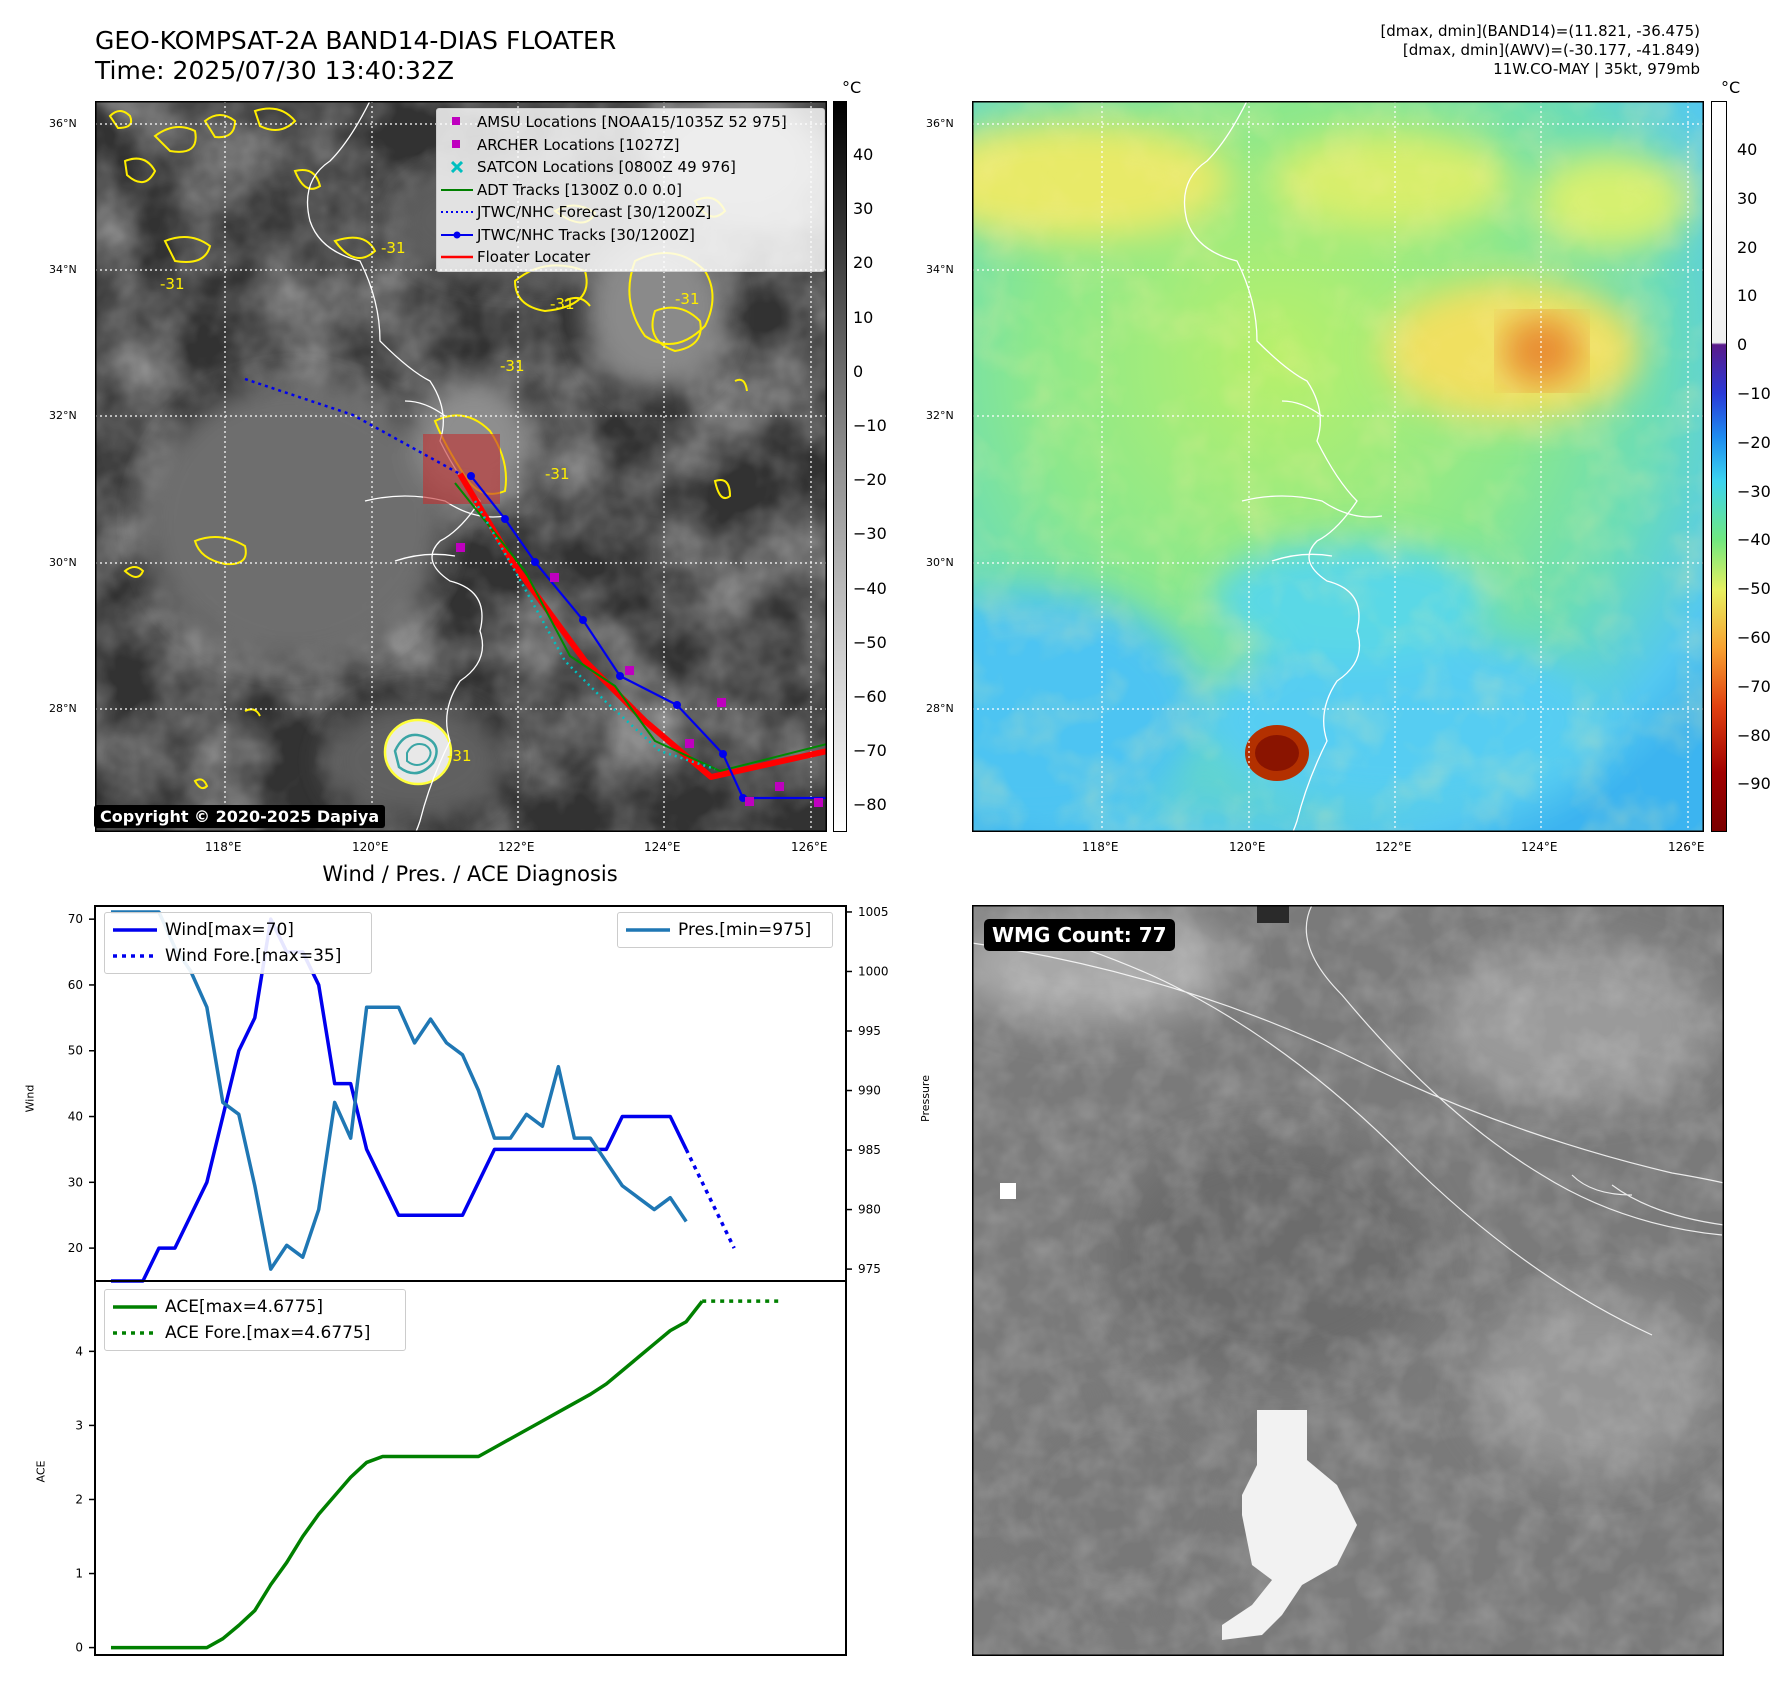  What do you see at coordinates (1754, 686) in the screenshot?
I see `colorbar-tick-label: −70` at bounding box center [1754, 686].